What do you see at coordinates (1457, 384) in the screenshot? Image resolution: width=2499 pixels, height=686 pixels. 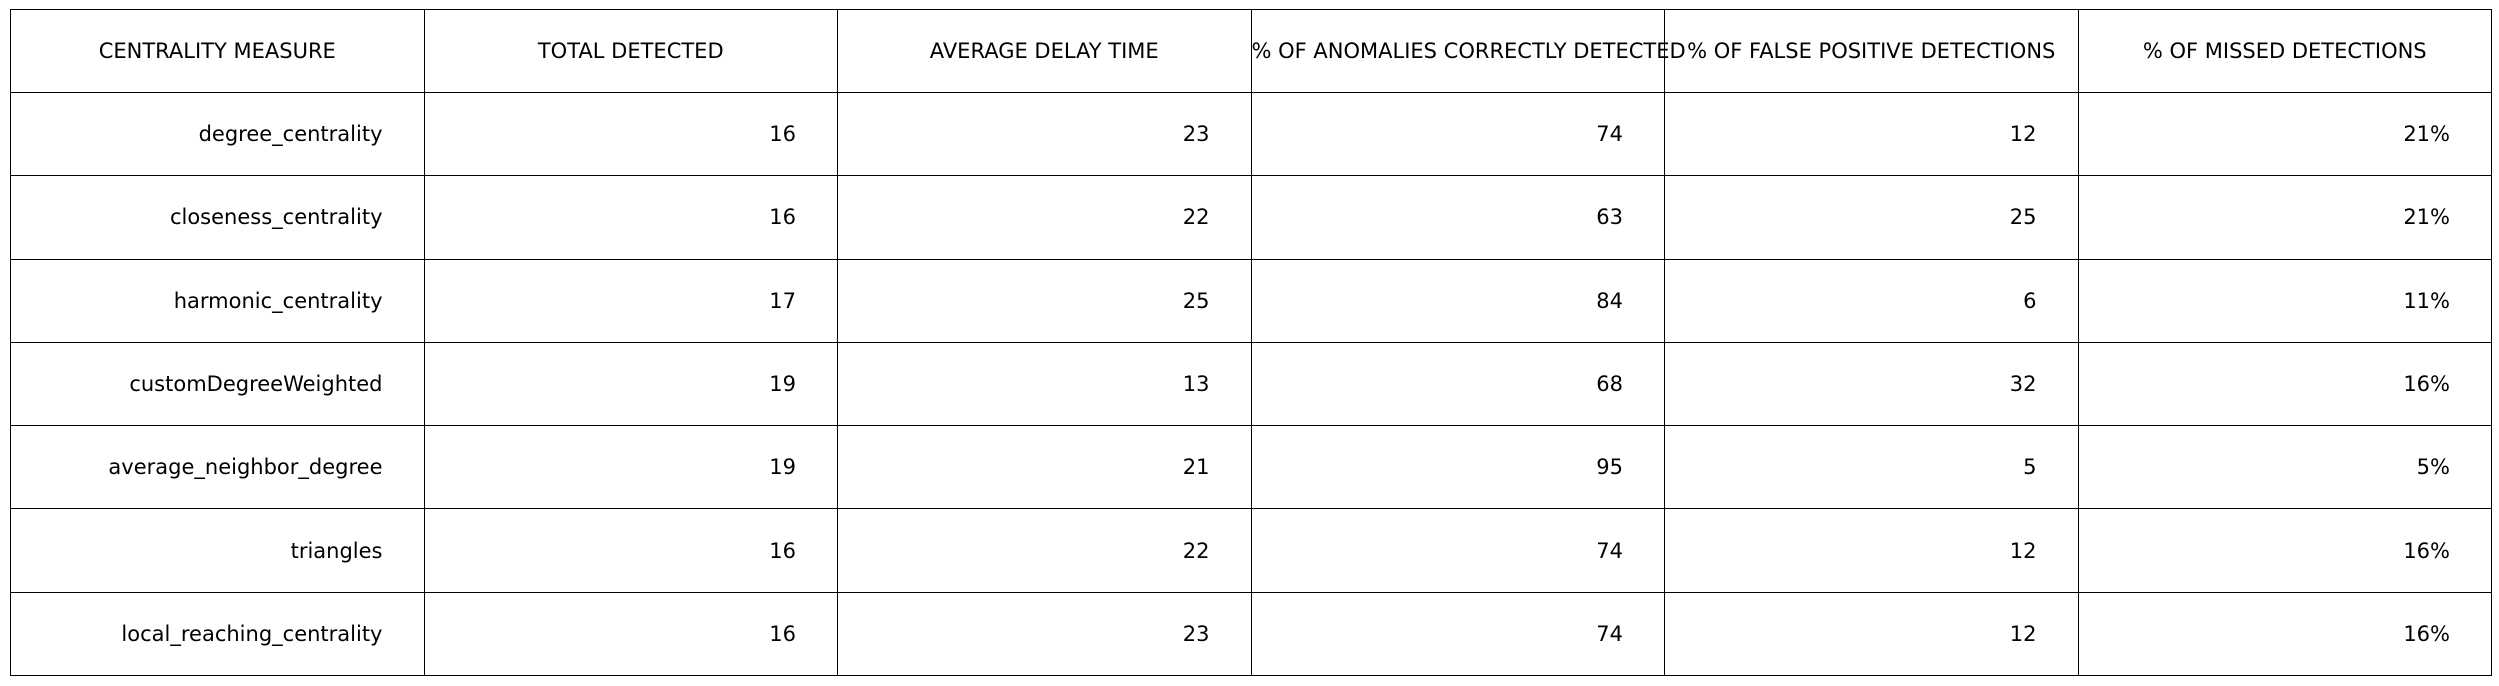 I see `cell-anomalies-correctly-detected: 68` at bounding box center [1457, 384].